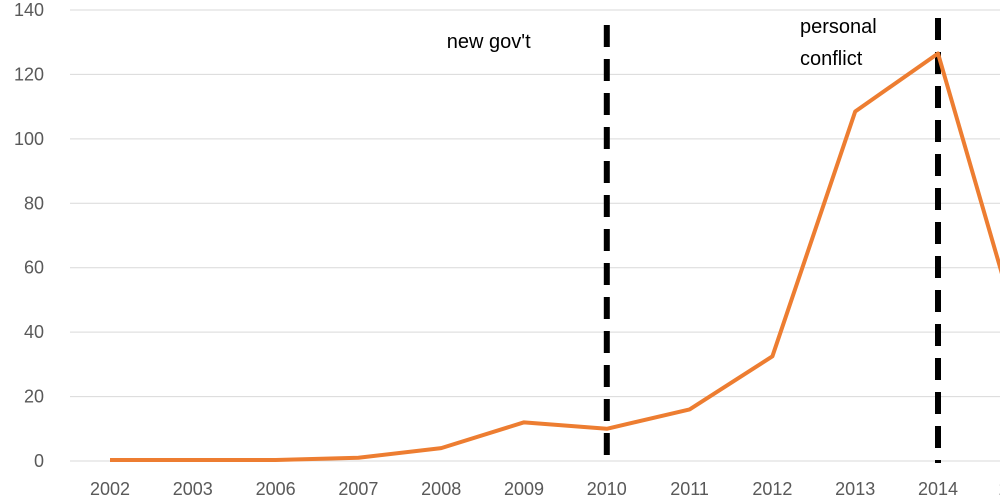 The width and height of the screenshot is (1000, 500). I want to click on y-tick-label: 140, so click(29, 10).